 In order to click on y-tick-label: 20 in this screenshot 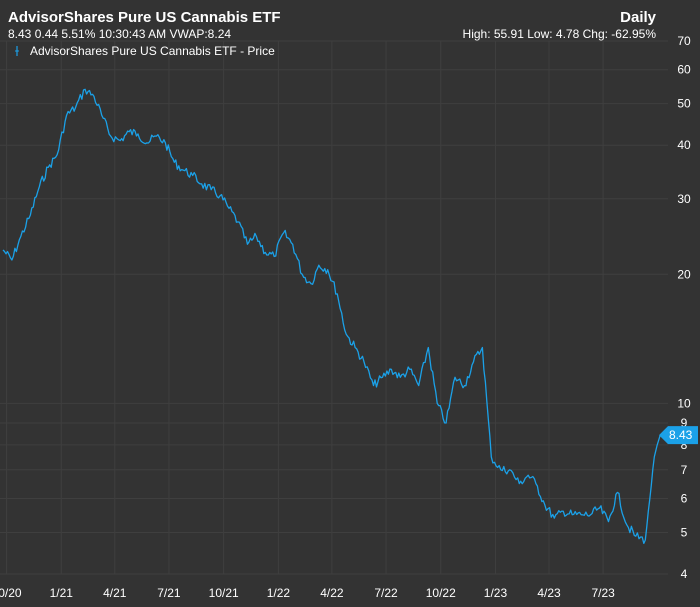, I will do `click(684, 274)`.